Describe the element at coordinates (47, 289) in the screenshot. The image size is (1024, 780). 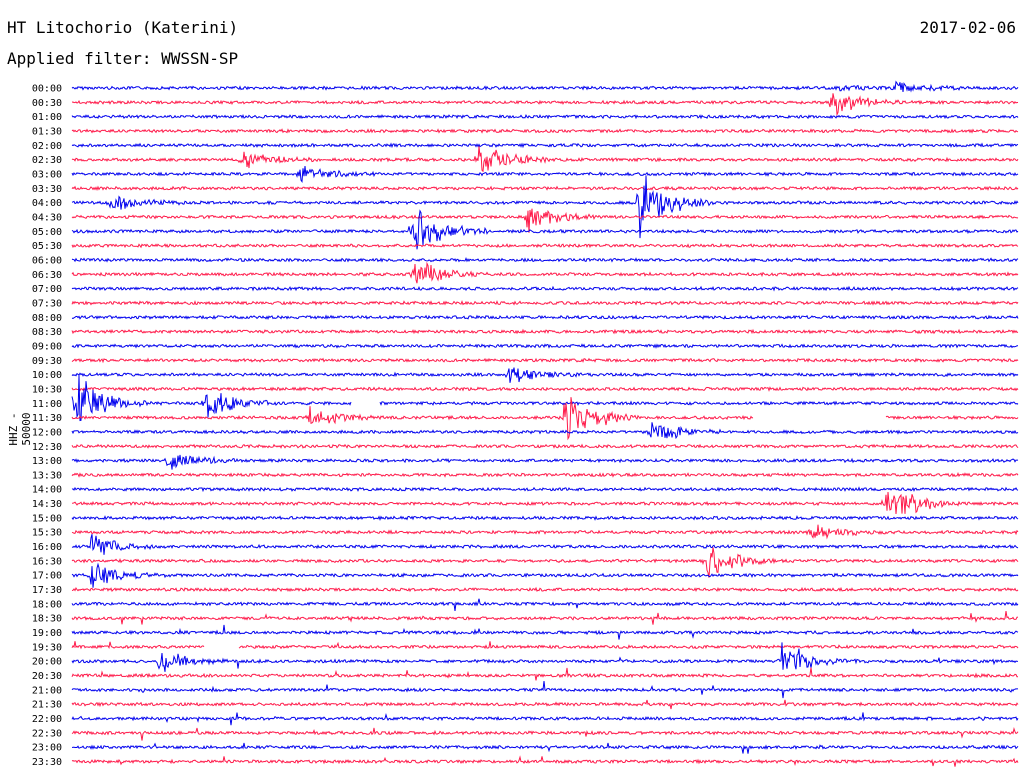
I see `y-tick-label: 07:00` at that location.